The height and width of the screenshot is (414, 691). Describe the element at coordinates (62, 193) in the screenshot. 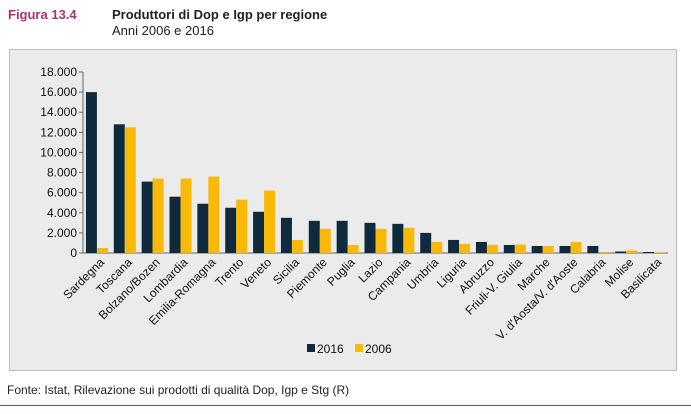

I see `y-tick-label: 6.000` at that location.